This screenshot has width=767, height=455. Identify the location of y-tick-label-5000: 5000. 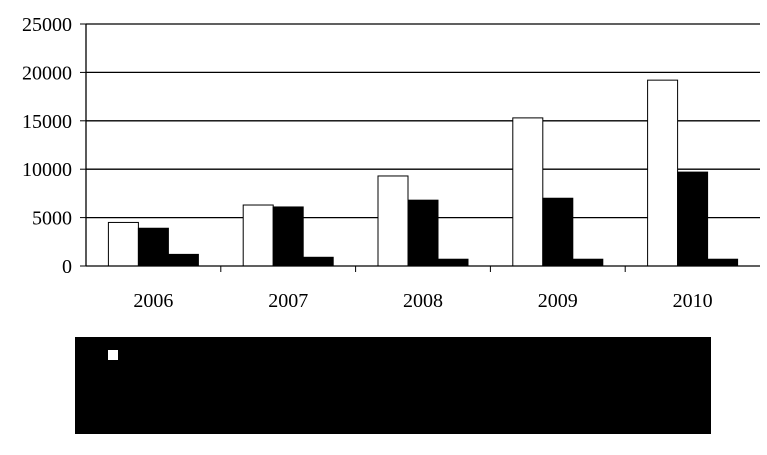
(52, 219).